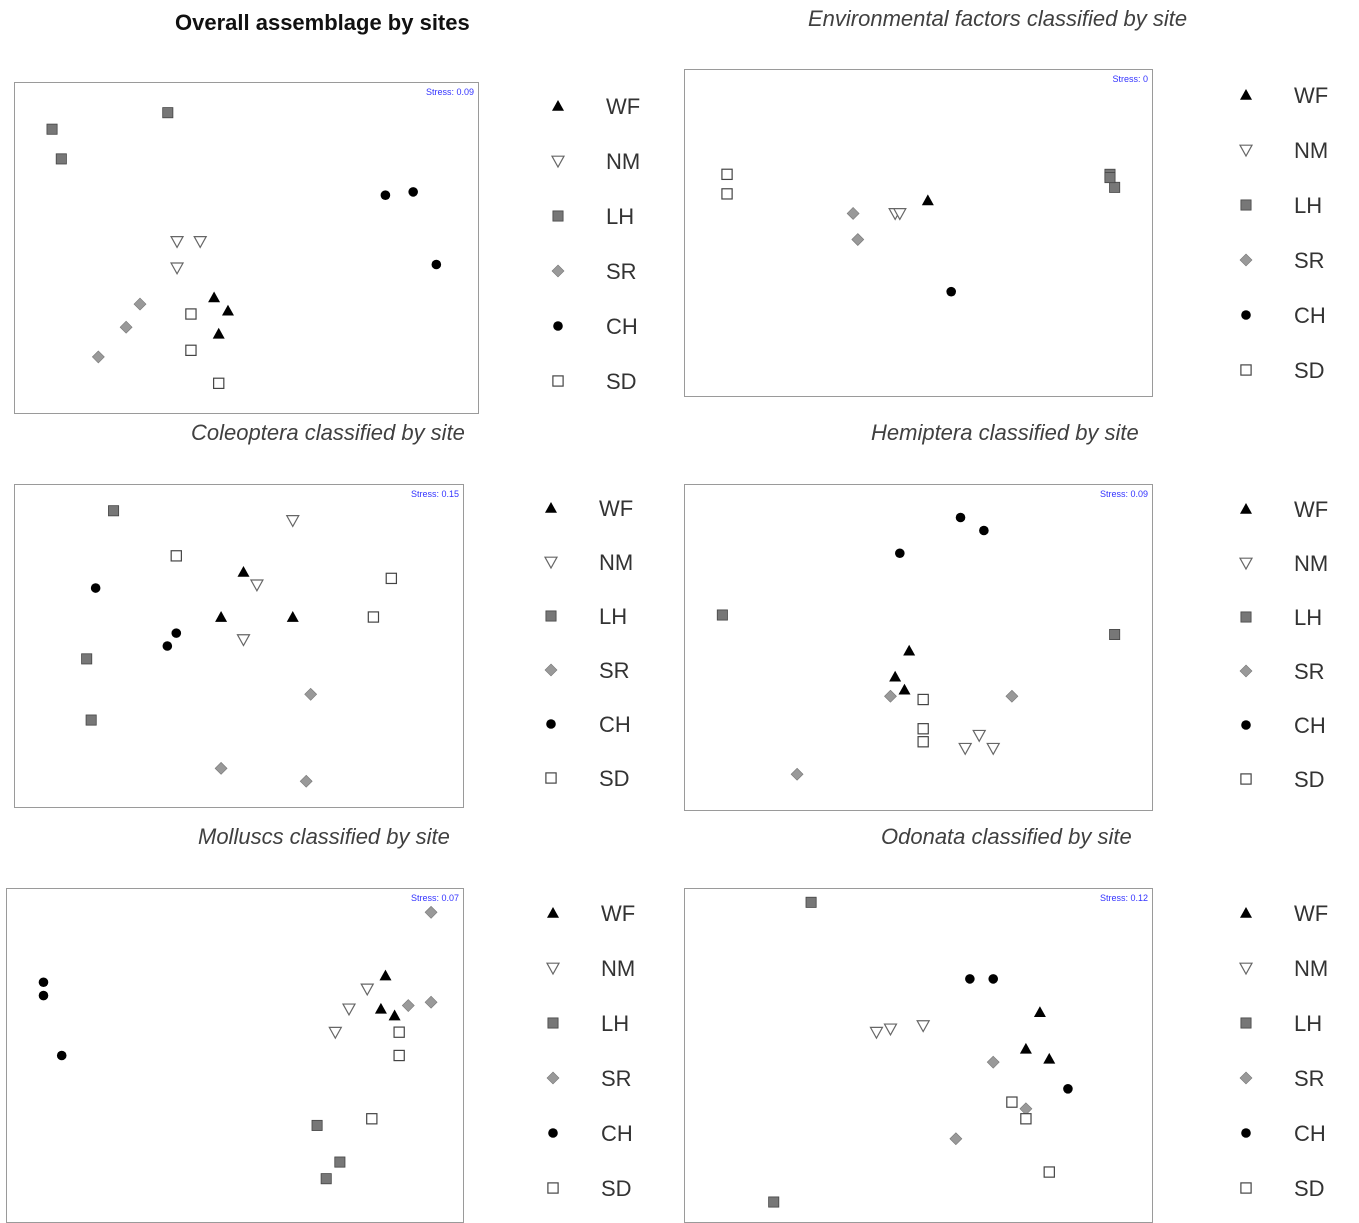 The image size is (1359, 1223). What do you see at coordinates (328, 432) in the screenshot?
I see `coleoptera-title: Coleoptera classified by site` at bounding box center [328, 432].